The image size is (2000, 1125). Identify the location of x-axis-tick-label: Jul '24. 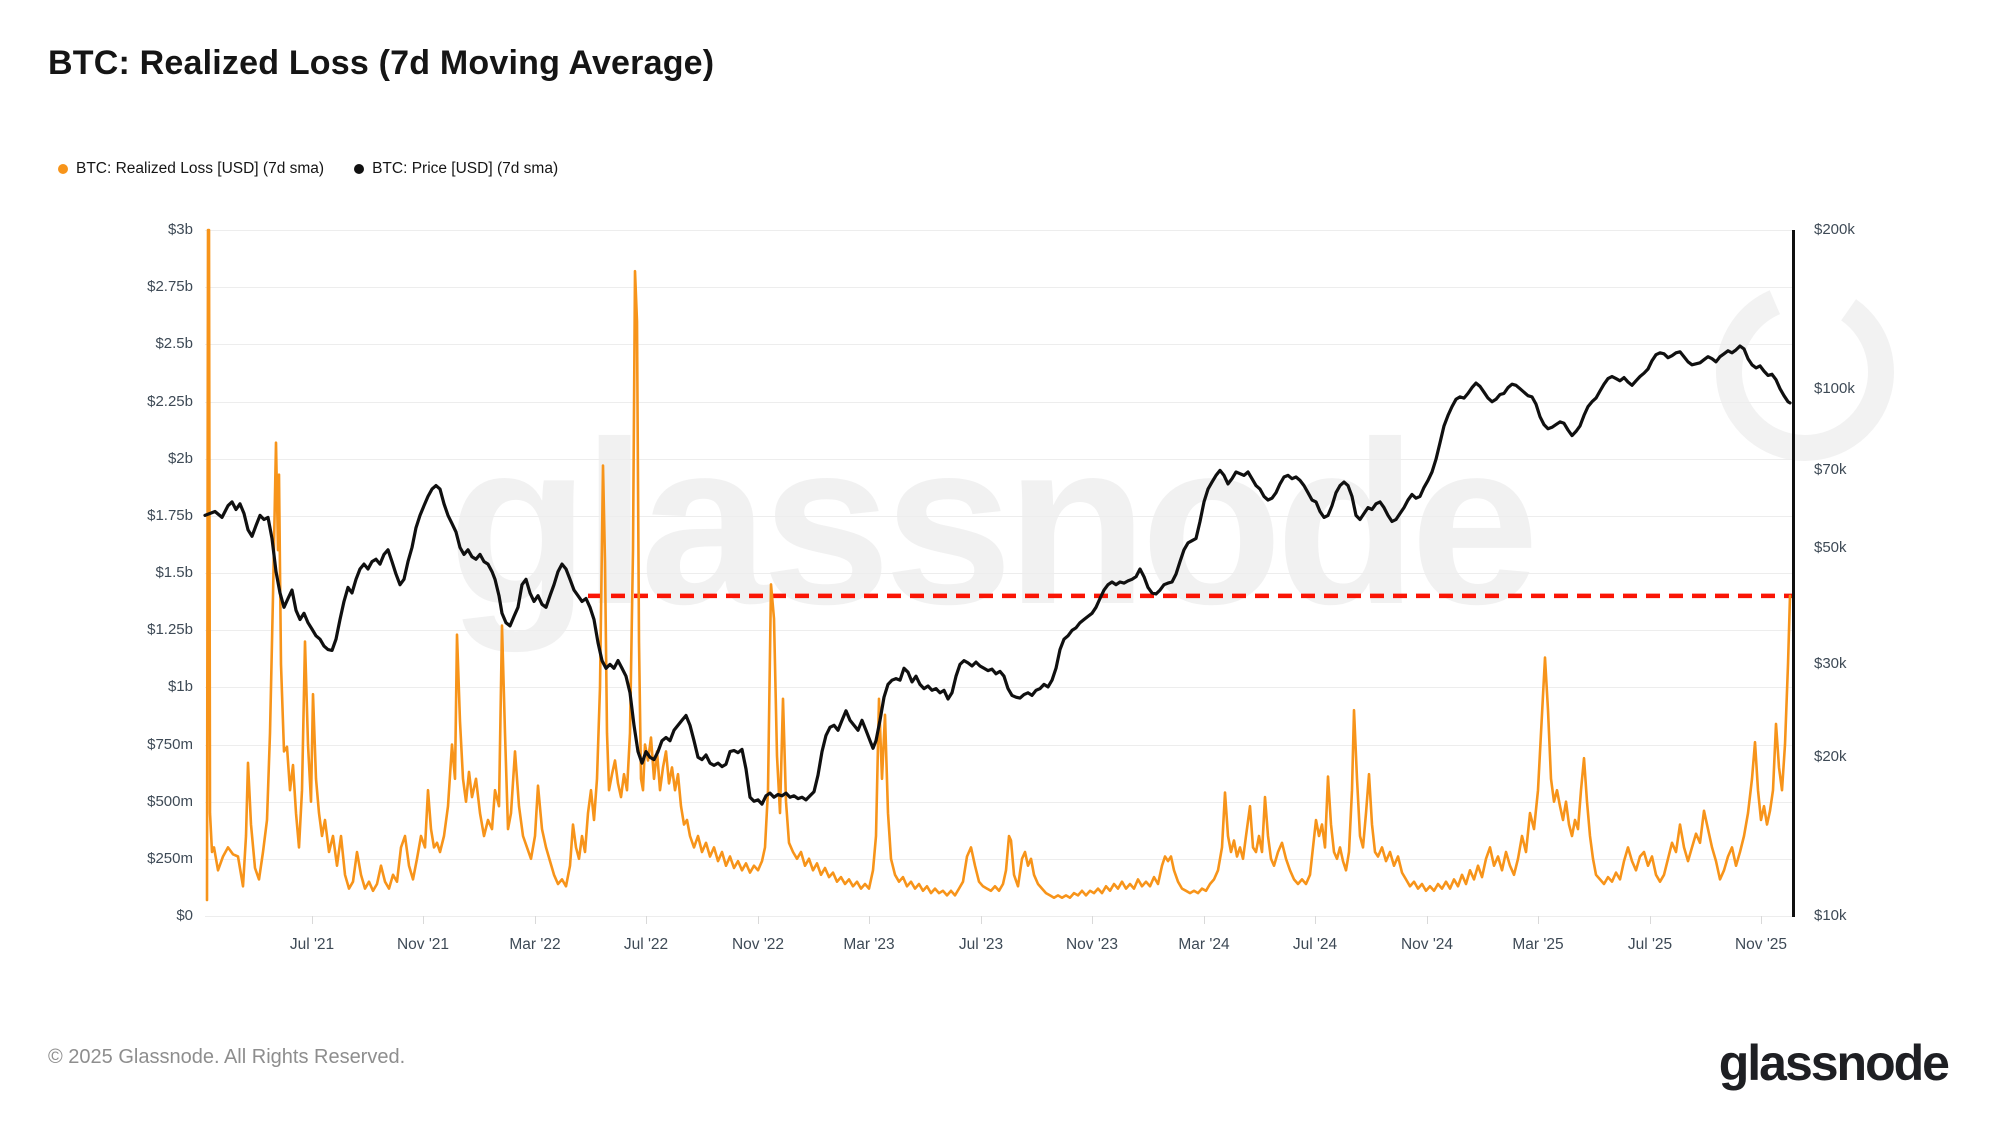
(1315, 944).